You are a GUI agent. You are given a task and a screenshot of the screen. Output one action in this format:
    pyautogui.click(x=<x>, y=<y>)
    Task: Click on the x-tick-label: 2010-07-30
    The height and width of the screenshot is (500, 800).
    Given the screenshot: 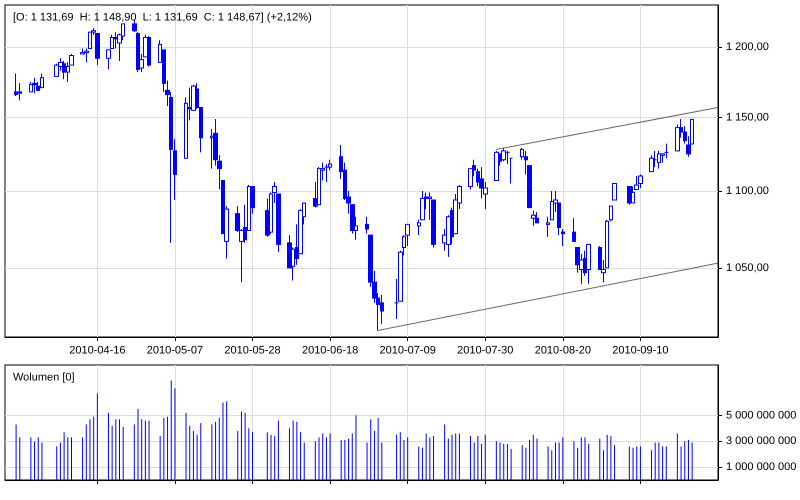 What is the action you would take?
    pyautogui.click(x=485, y=350)
    